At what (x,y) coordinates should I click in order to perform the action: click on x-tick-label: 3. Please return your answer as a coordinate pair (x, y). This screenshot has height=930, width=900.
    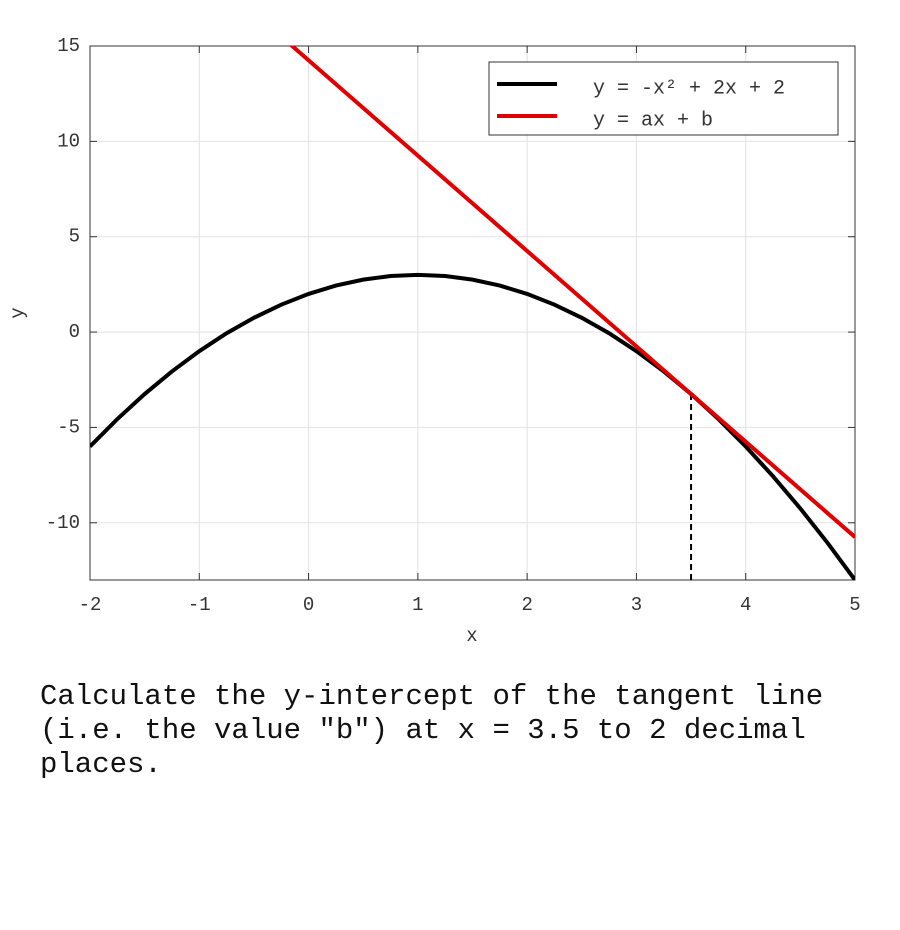
    Looking at the image, I should click on (636, 605).